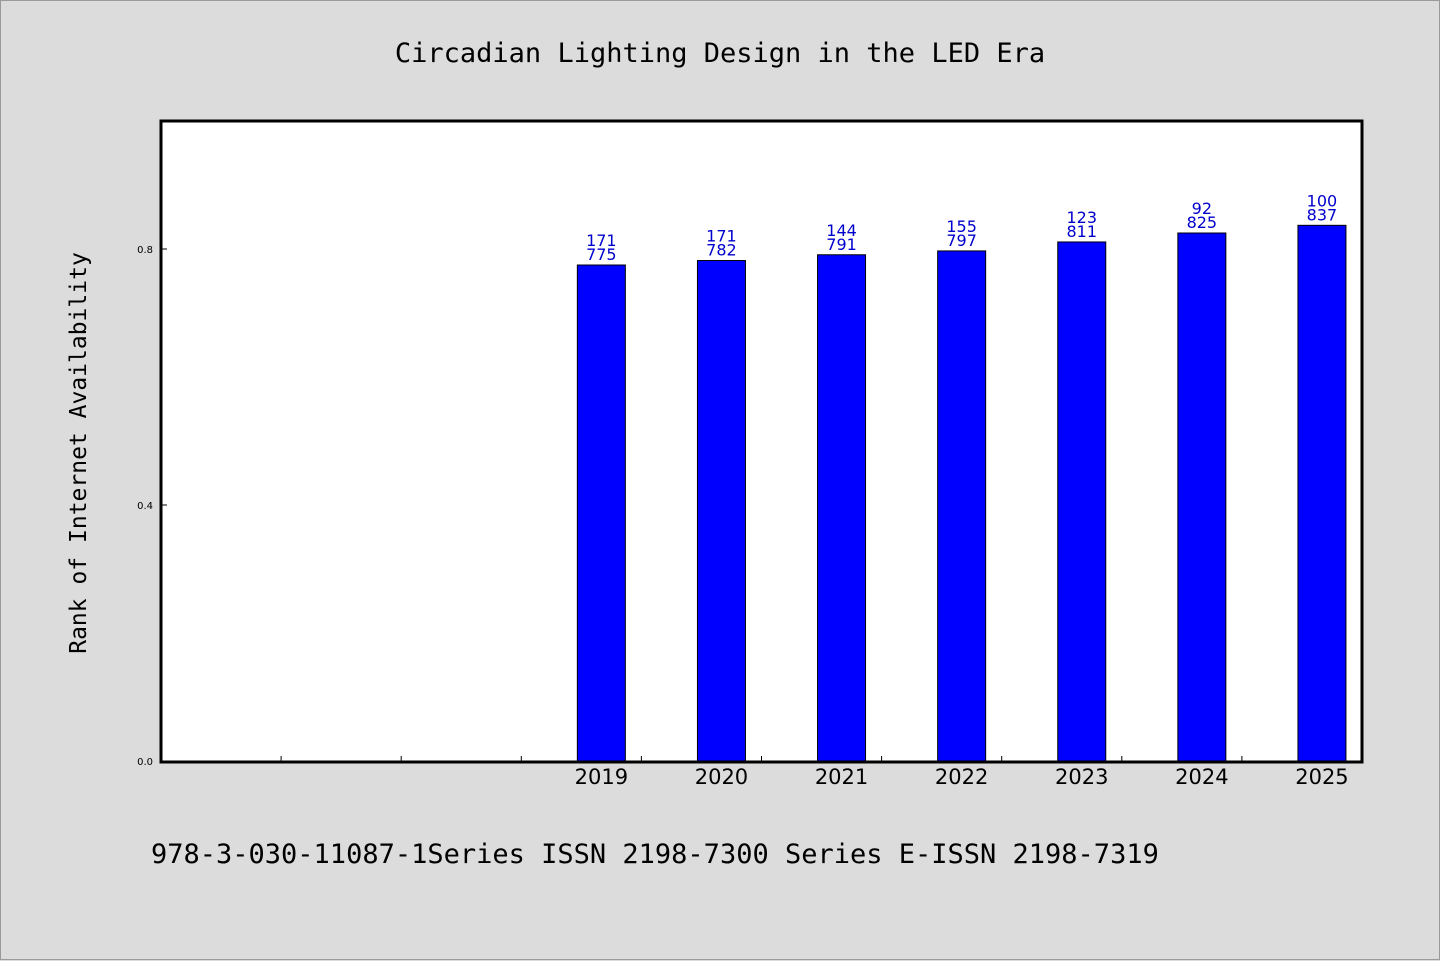  I want to click on x-tick-label: 2024, so click(1201, 777).